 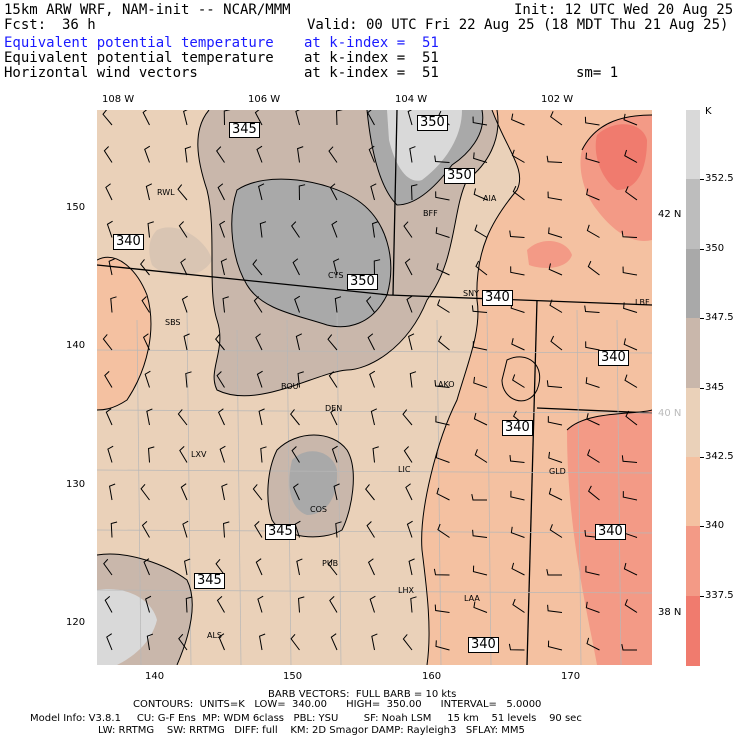 I want to click on contour-label: 340, so click(x=610, y=532).